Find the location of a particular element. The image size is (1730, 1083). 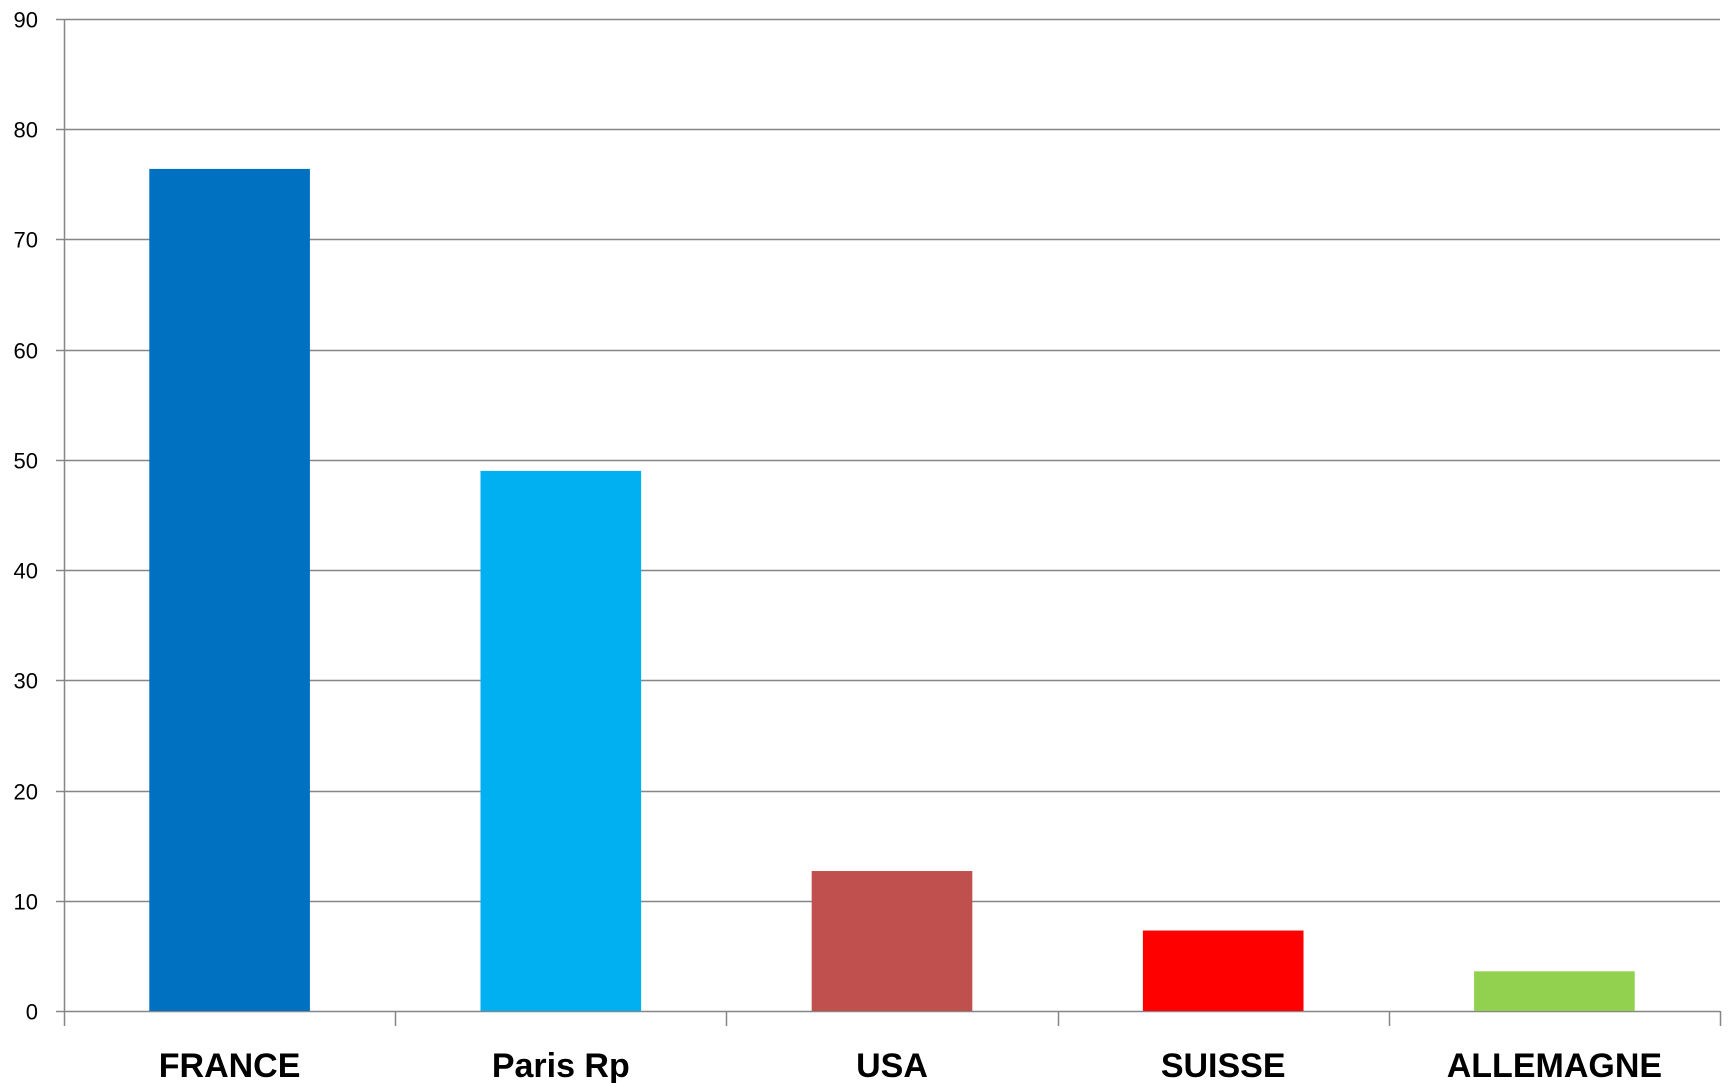

x-axis-category-labels: FRANCE Paris Rp USA SUISSE ALLEMAGNE is located at coordinates (910, 1065).